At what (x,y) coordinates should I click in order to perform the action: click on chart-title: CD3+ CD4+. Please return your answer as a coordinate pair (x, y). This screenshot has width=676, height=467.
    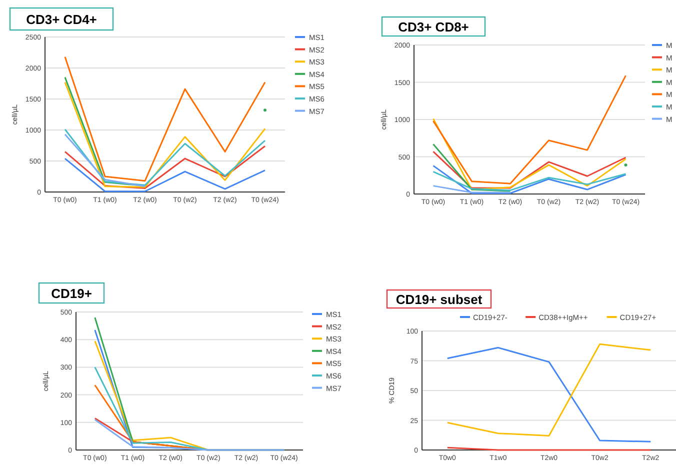
    Looking at the image, I should click on (62, 19).